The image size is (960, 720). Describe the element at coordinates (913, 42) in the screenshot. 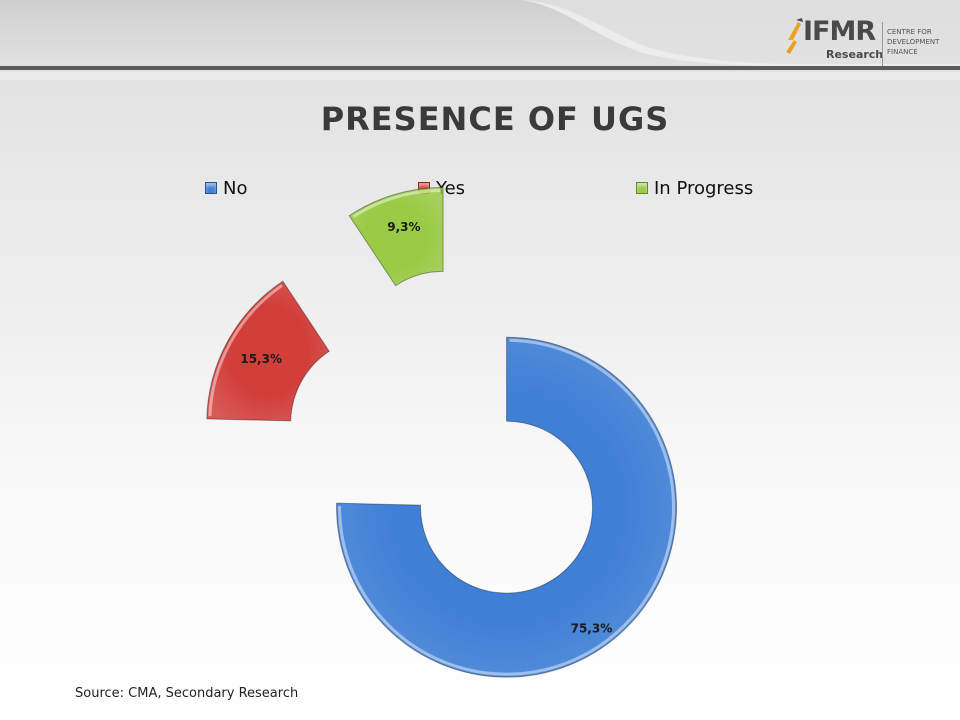

I see `logo-tagline-line: DEVELOPMENT` at that location.